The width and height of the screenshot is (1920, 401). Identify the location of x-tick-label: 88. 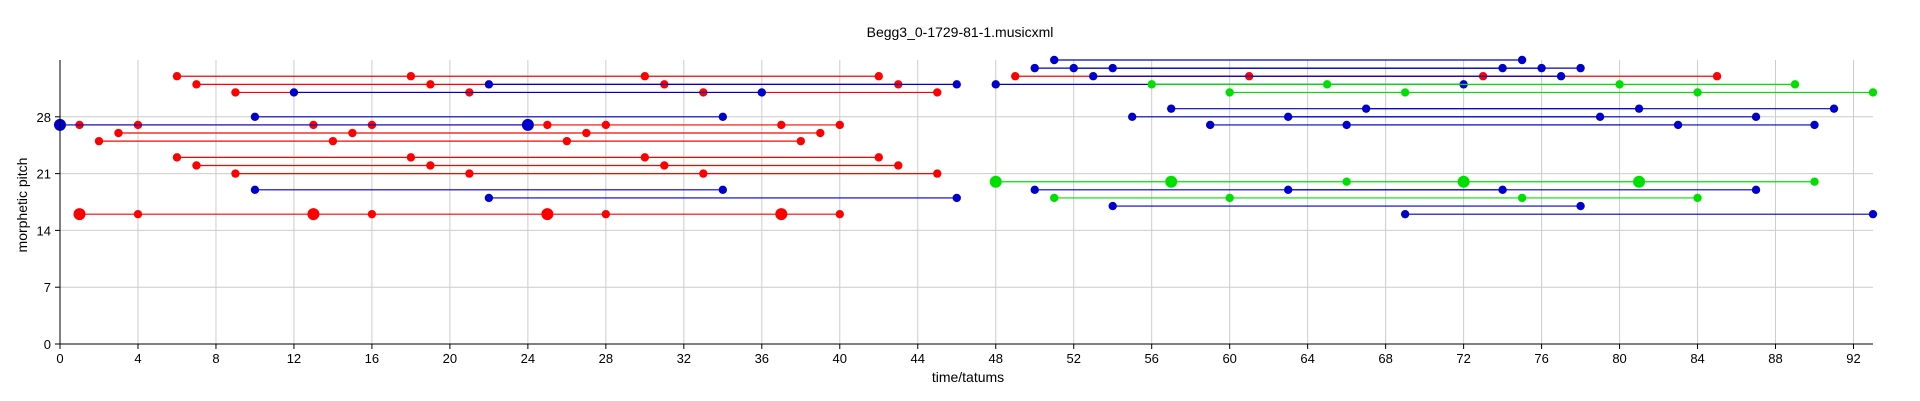
(1775, 358).